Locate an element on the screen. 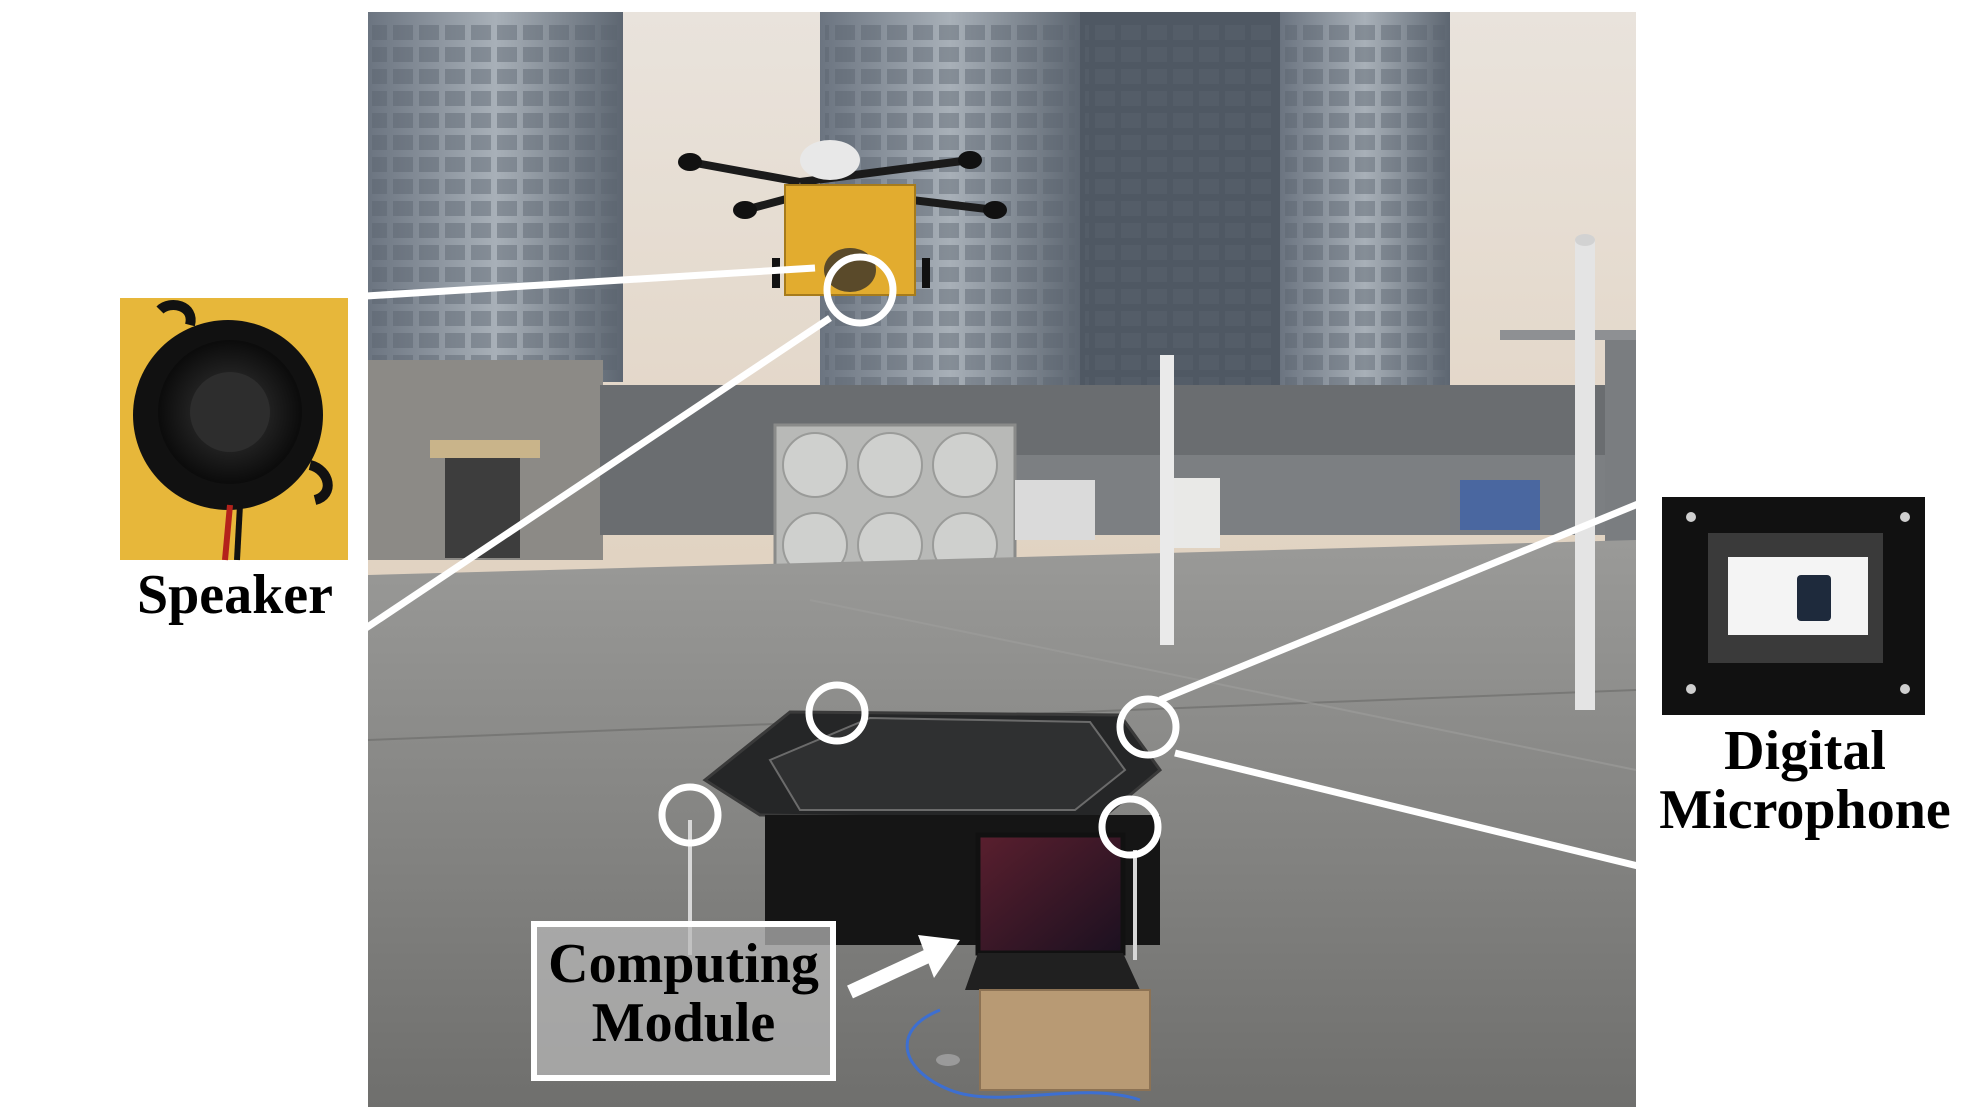 The height and width of the screenshot is (1112, 1977). speaker-inset-photo is located at coordinates (234, 429).